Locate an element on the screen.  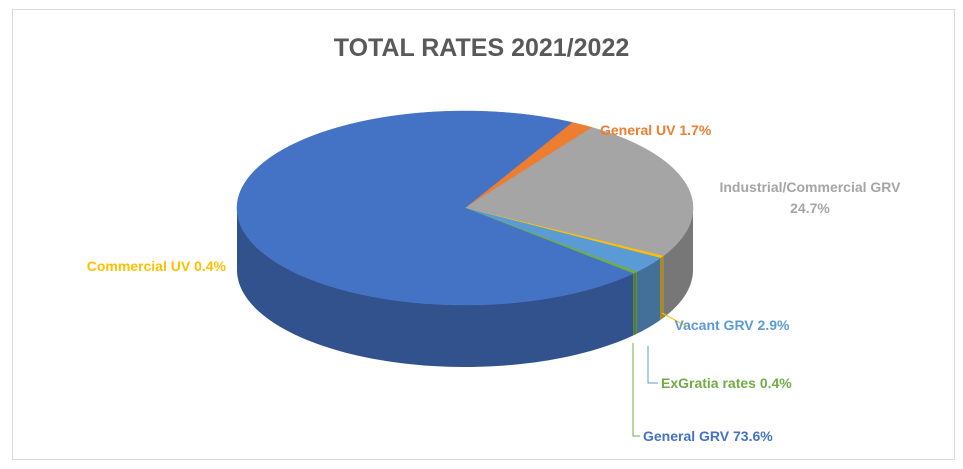
label-name: Vacant GRV is located at coordinates (714, 325).